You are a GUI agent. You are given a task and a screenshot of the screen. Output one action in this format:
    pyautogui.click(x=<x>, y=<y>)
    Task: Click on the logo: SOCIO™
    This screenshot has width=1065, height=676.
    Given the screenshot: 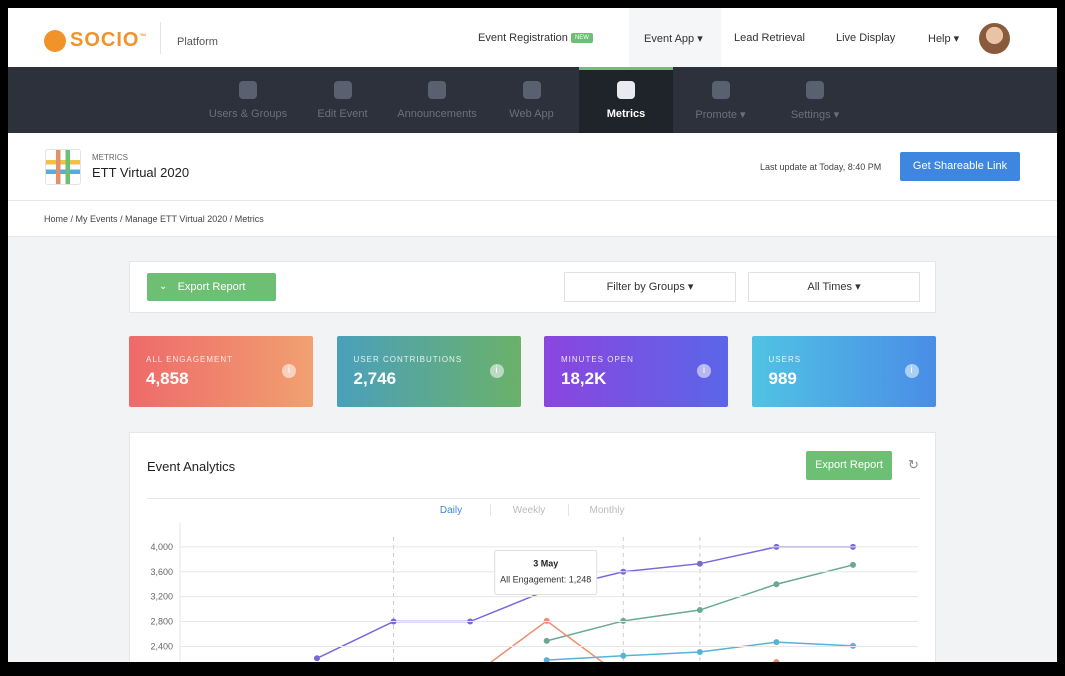 What is the action you would take?
    pyautogui.click(x=108, y=40)
    